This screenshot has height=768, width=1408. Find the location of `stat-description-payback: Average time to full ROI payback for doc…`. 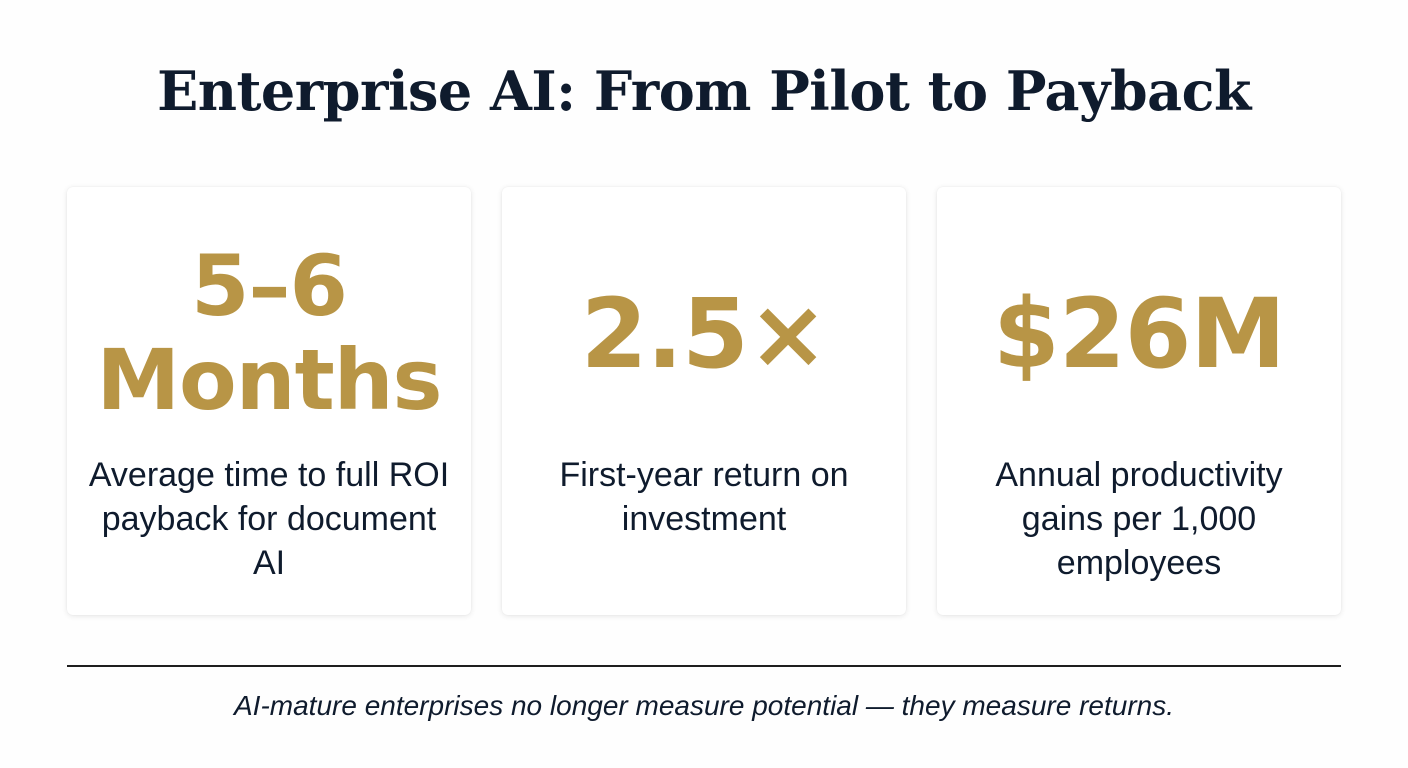

stat-description-payback: Average time to full ROI payback for doc… is located at coordinates (269, 519).